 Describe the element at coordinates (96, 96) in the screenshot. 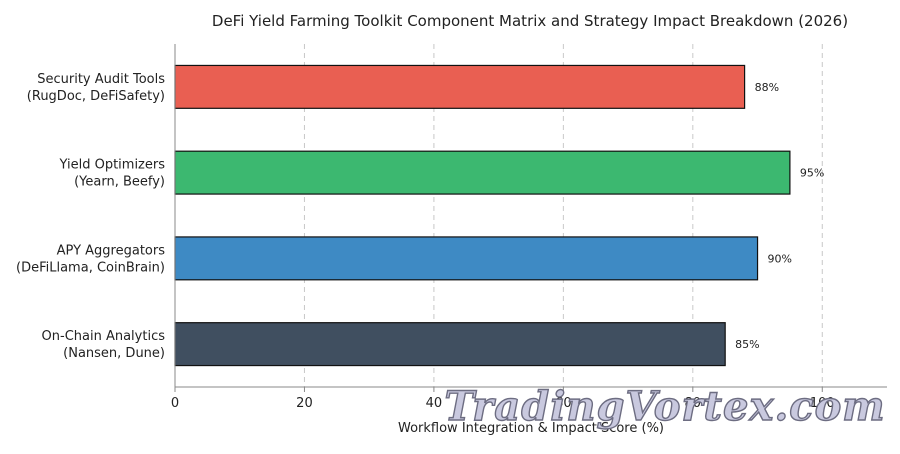

I see `category-label-line: (RugDoc, DeFiSafety)` at that location.